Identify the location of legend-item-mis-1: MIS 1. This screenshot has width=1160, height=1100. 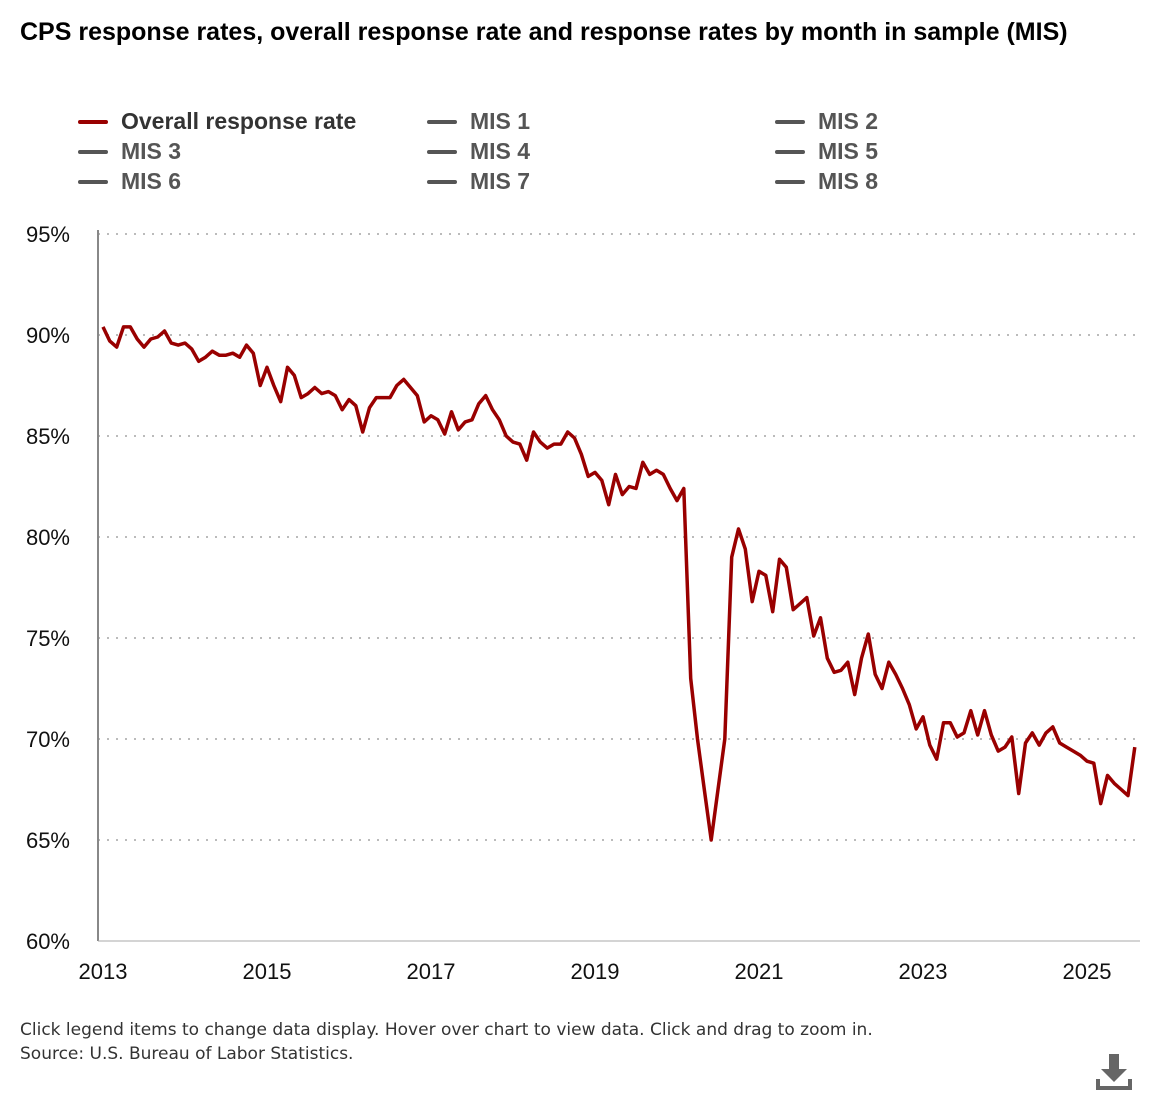
(478, 121).